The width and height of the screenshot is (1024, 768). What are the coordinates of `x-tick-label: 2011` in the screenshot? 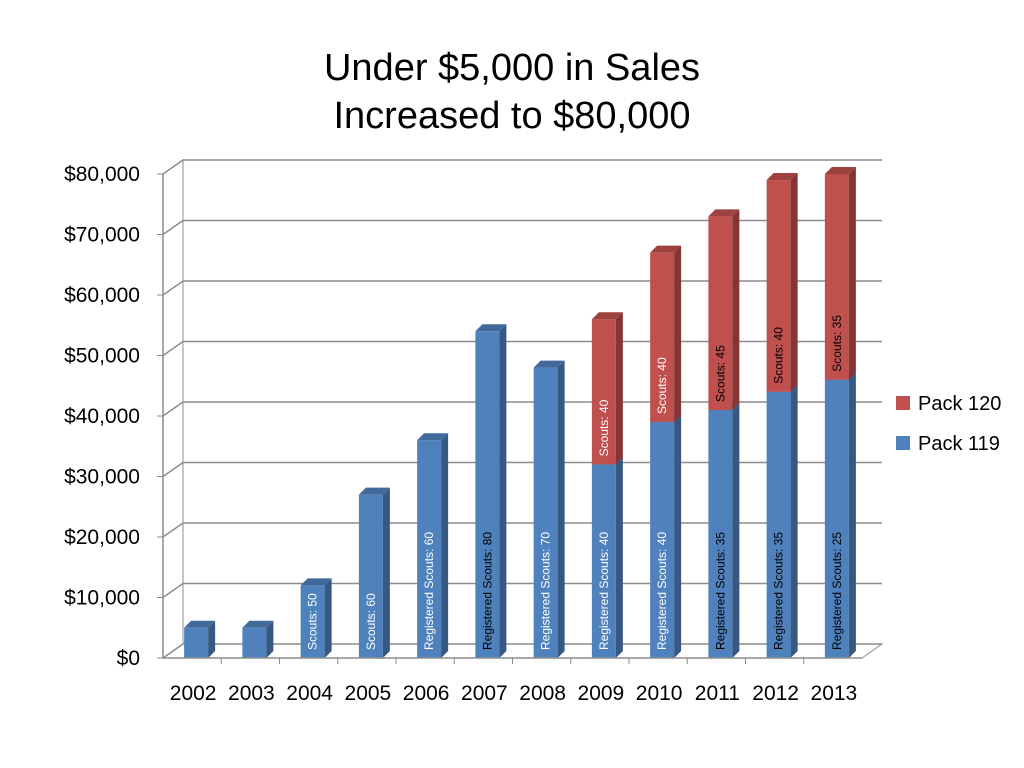 It's located at (717, 693).